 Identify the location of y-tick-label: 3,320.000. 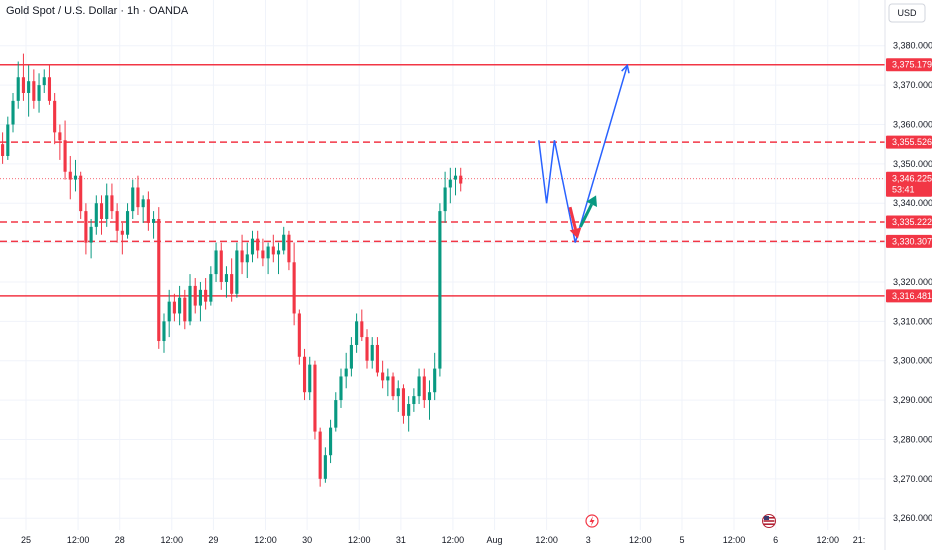
(912, 282).